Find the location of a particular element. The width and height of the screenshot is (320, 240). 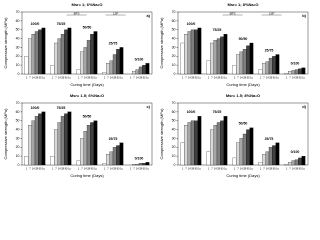

y-tick-label: 10 is located at coordinates (174, 65).